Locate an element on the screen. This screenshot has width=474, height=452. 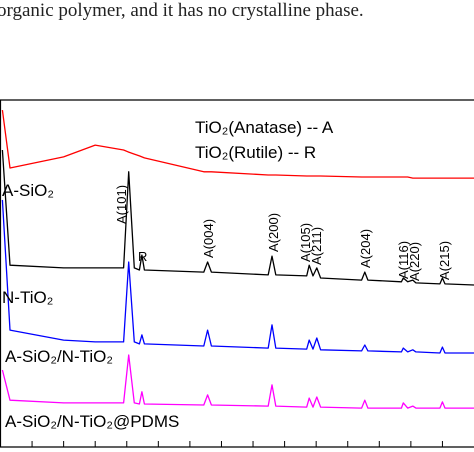
peak-annotation: A(211) is located at coordinates (316, 246).